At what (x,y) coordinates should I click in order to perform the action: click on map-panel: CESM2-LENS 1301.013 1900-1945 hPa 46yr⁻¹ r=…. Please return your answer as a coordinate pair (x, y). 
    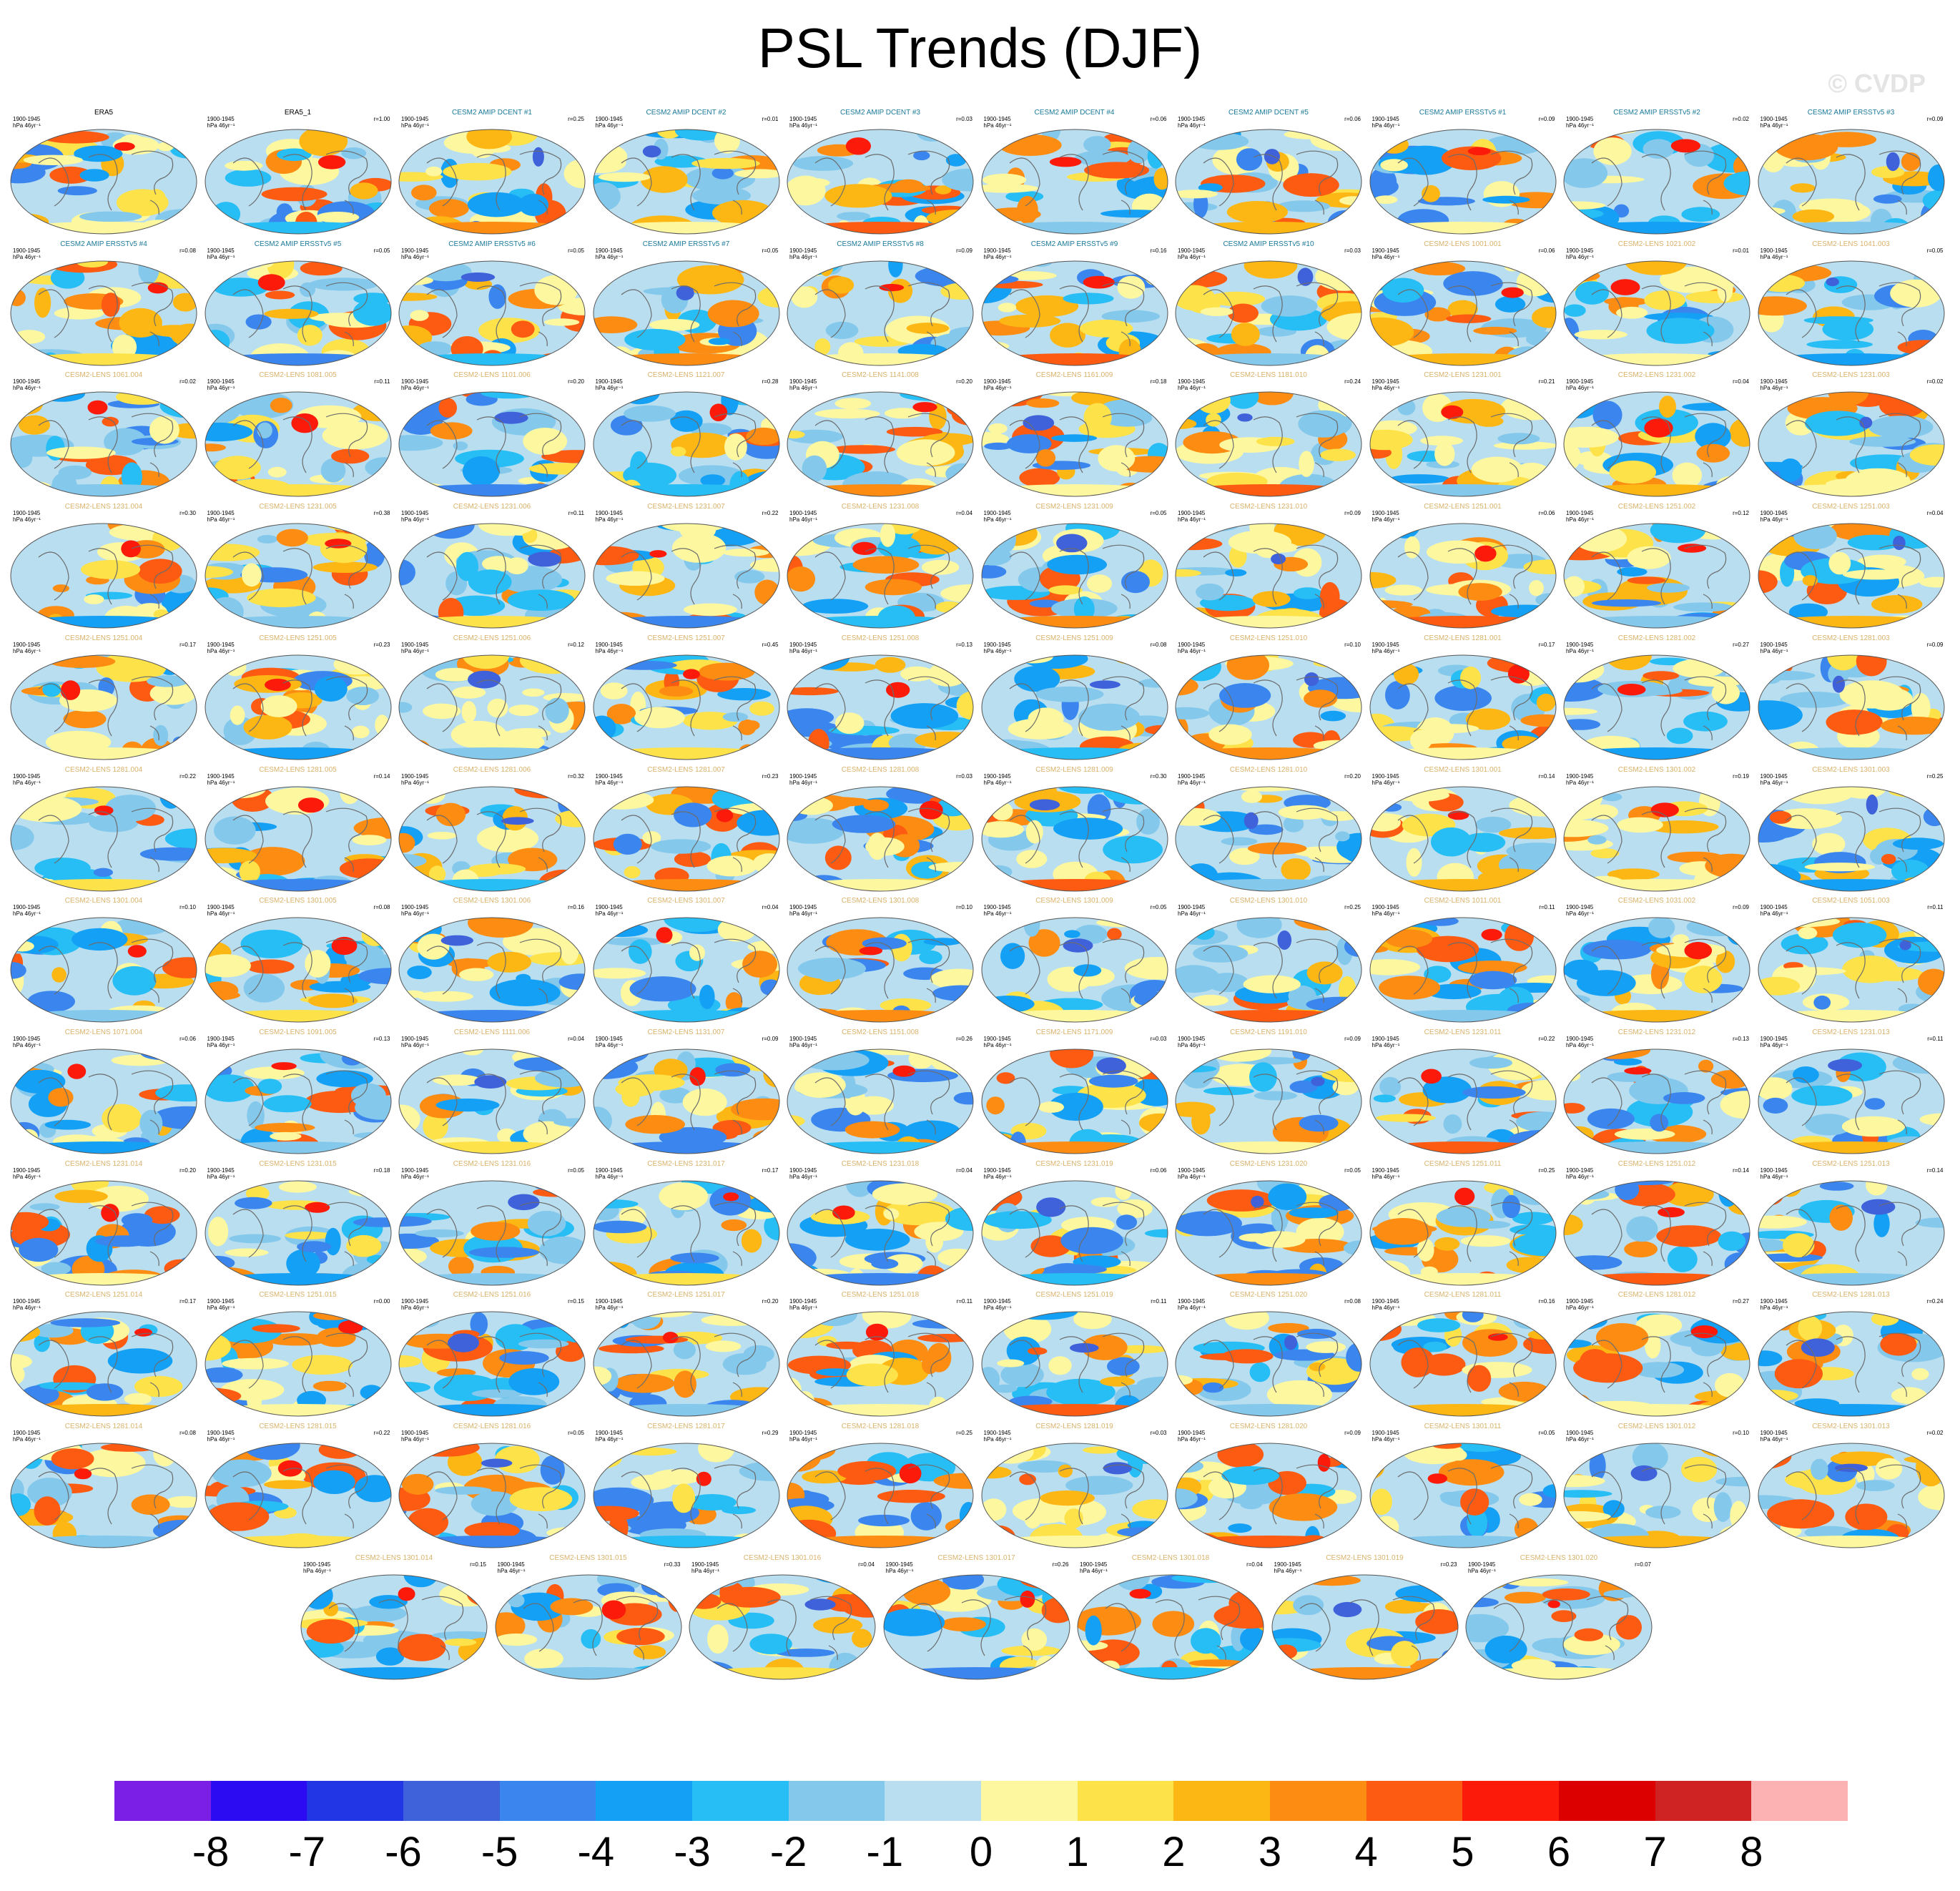
    Looking at the image, I should click on (1851, 1485).